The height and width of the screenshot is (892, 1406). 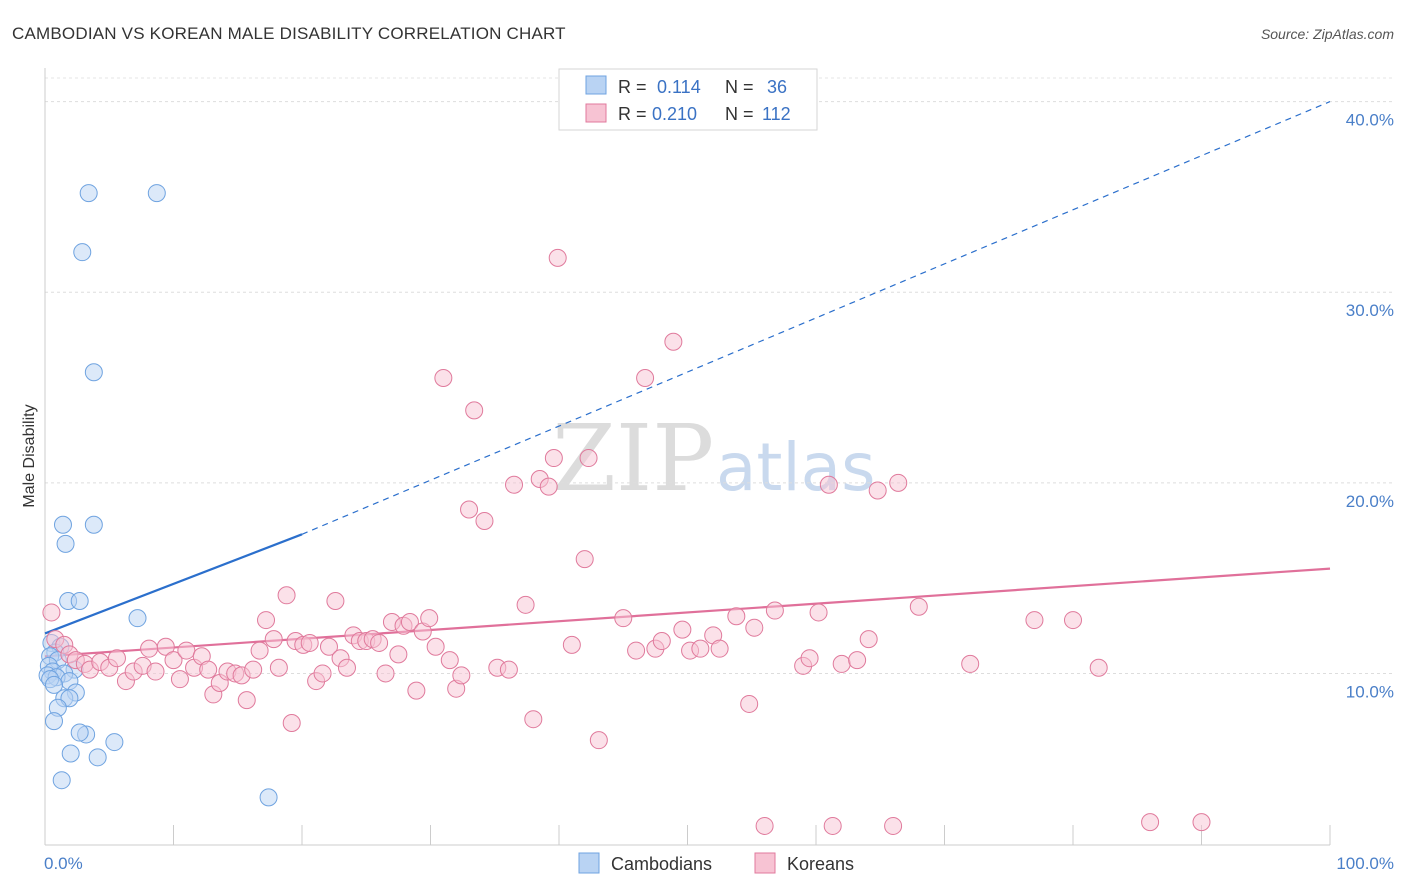 I want to click on stats-legend: R = 0.114 N = 36 R = 0.210 N = 112, so click(x=688, y=99).